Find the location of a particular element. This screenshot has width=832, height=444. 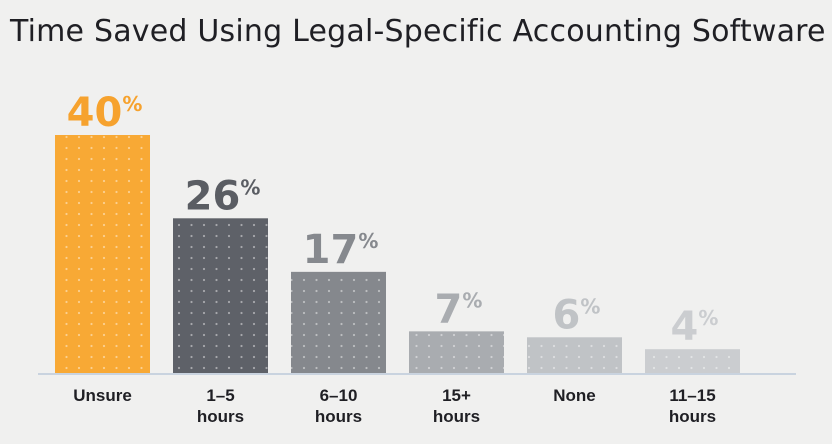

bar-texture-none is located at coordinates (574, 355).